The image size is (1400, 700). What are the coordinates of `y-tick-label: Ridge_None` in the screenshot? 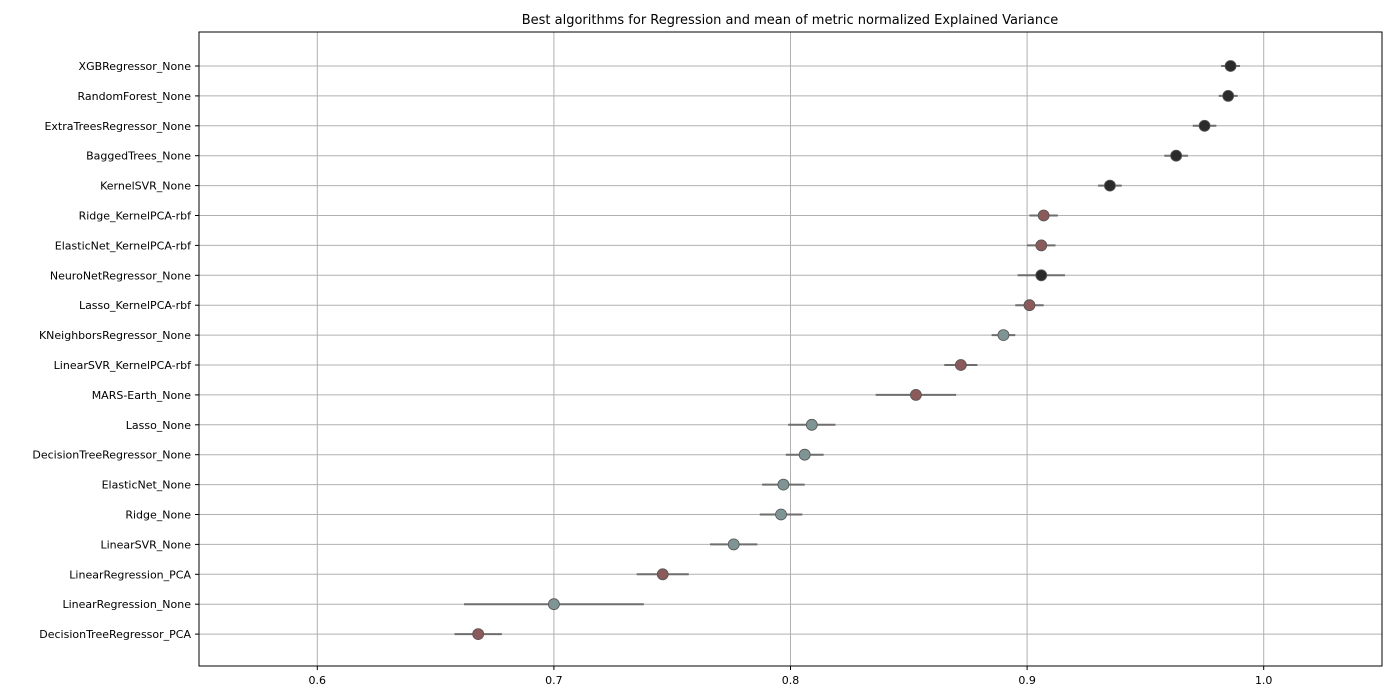 It's located at (158, 515).